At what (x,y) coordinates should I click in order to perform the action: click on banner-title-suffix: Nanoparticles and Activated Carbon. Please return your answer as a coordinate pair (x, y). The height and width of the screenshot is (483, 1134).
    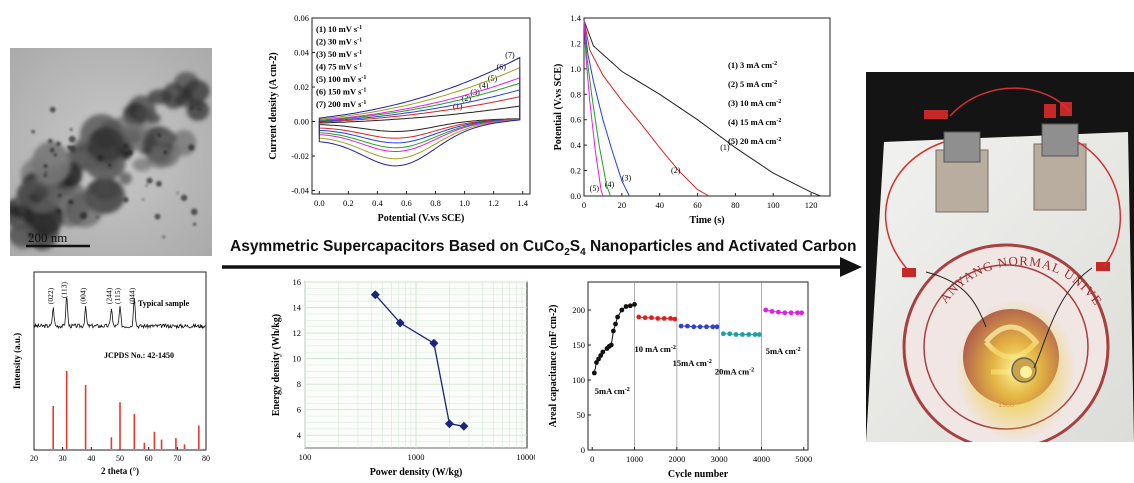
    Looking at the image, I should click on (721, 246).